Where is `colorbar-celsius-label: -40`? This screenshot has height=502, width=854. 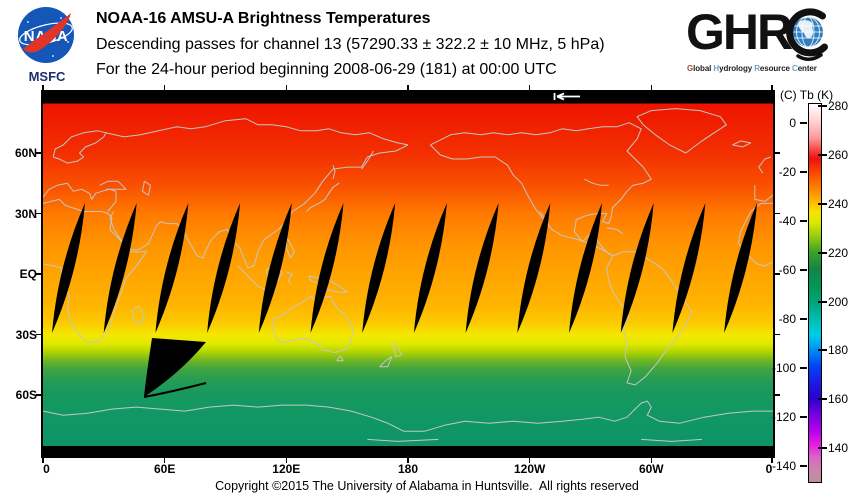 colorbar-celsius-label: -40 is located at coordinates (787, 221).